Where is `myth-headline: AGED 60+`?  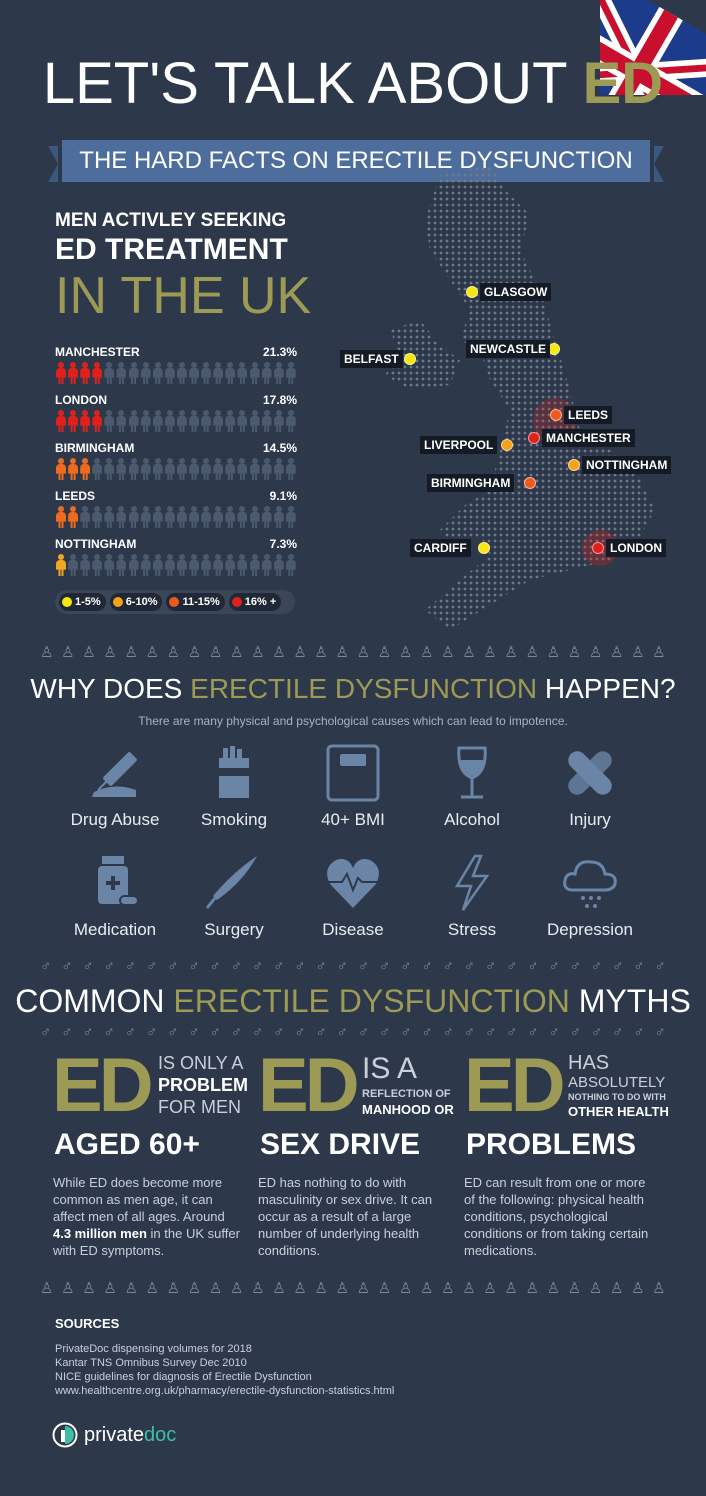 myth-headline: AGED 60+ is located at coordinates (127, 1144).